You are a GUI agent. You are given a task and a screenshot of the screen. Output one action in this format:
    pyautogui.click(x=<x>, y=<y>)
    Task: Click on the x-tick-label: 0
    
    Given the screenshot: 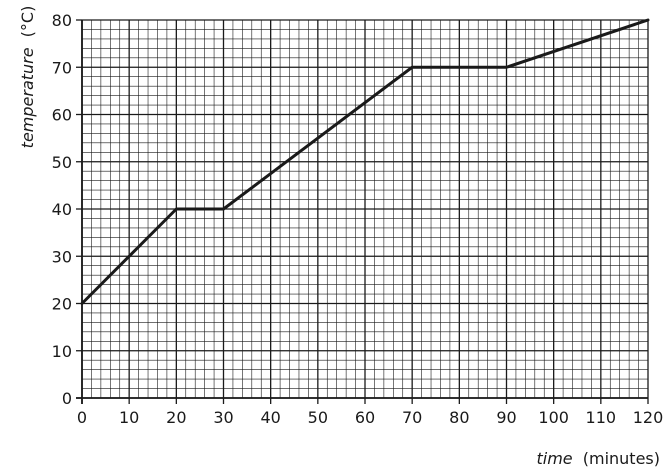 What is the action you would take?
    pyautogui.click(x=82, y=417)
    